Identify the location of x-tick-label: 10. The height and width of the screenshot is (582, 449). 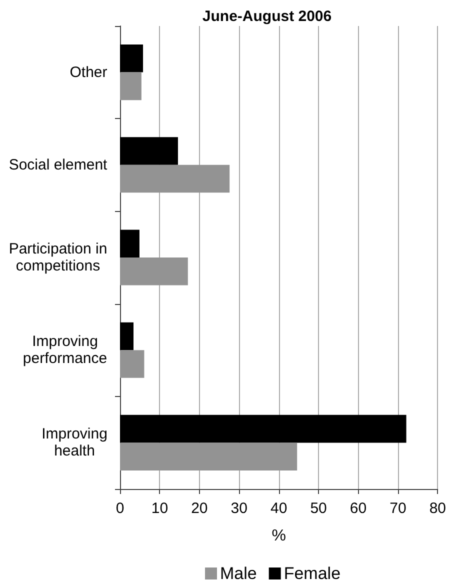
(159, 508).